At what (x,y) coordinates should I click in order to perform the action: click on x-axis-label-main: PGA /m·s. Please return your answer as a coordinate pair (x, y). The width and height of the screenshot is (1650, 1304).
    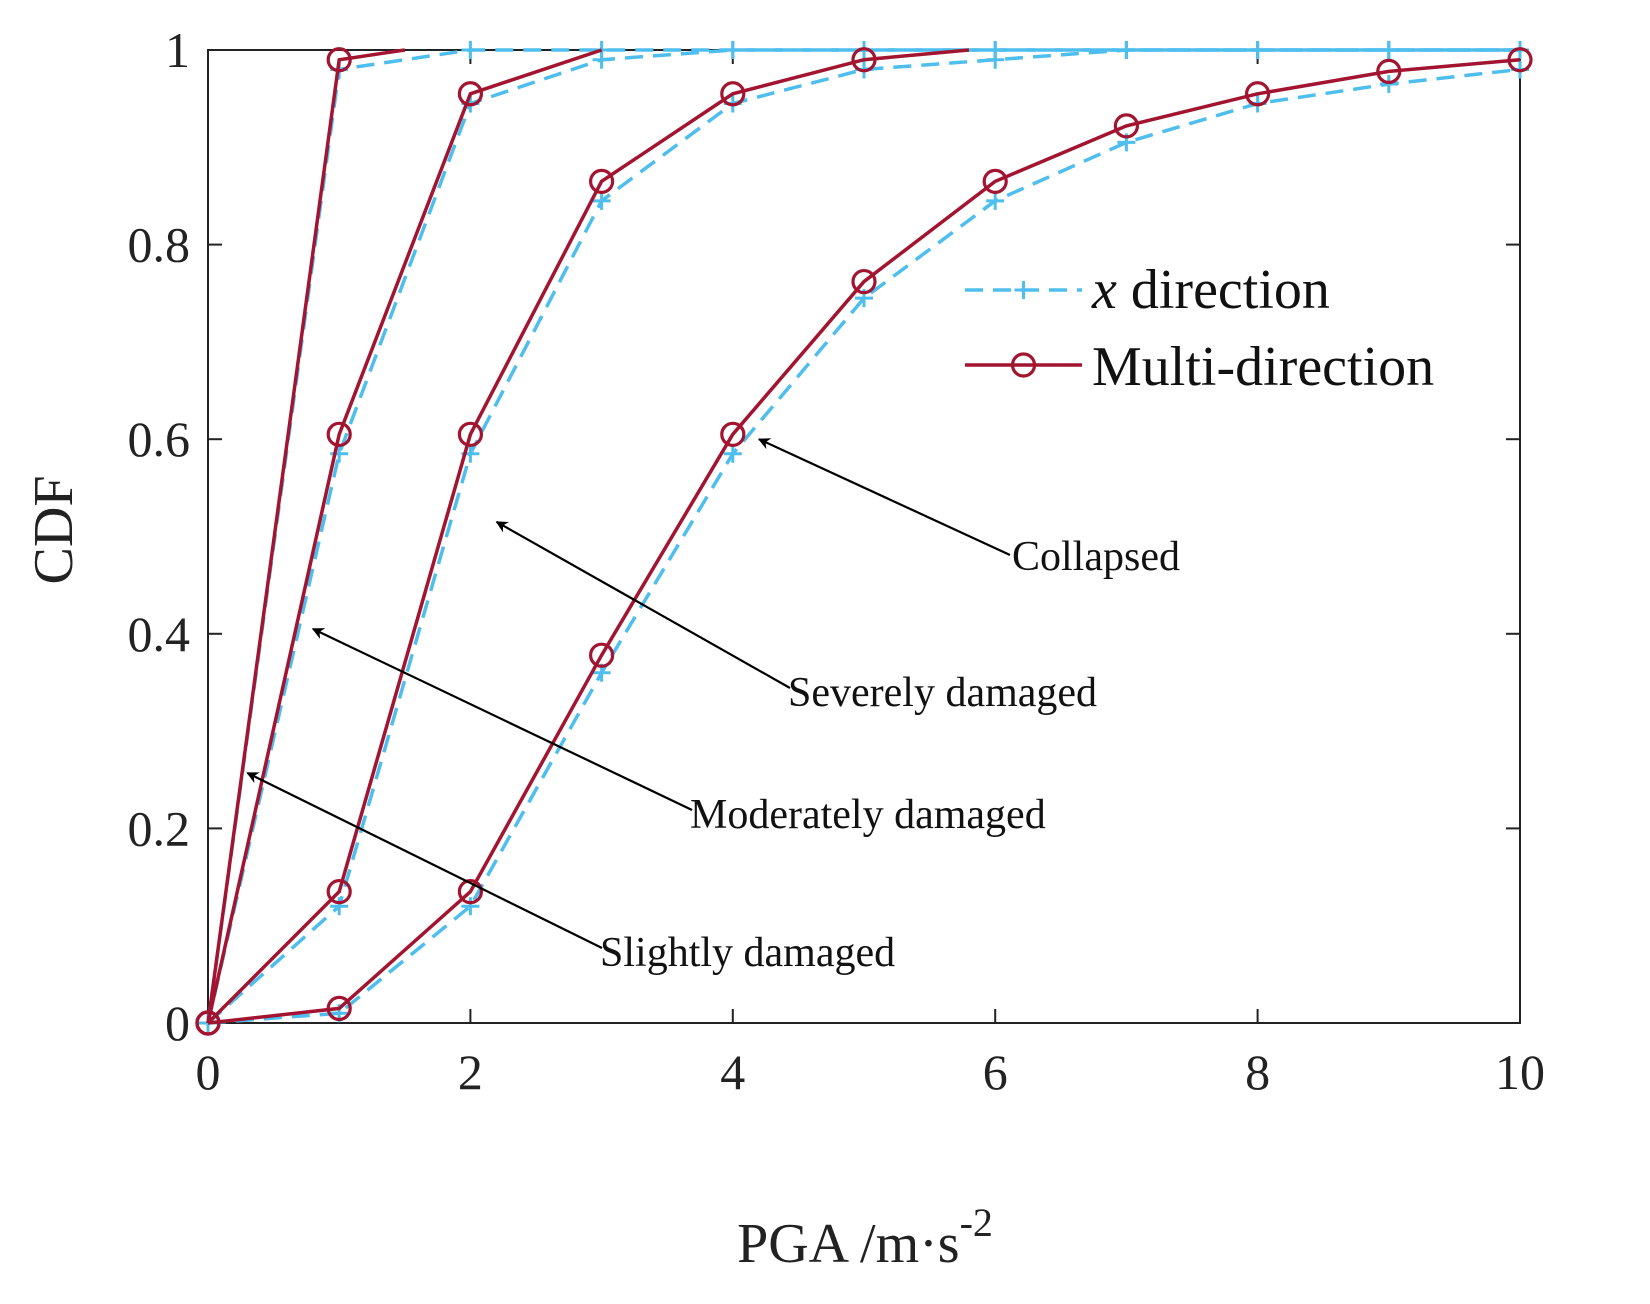
    Looking at the image, I should click on (848, 1244).